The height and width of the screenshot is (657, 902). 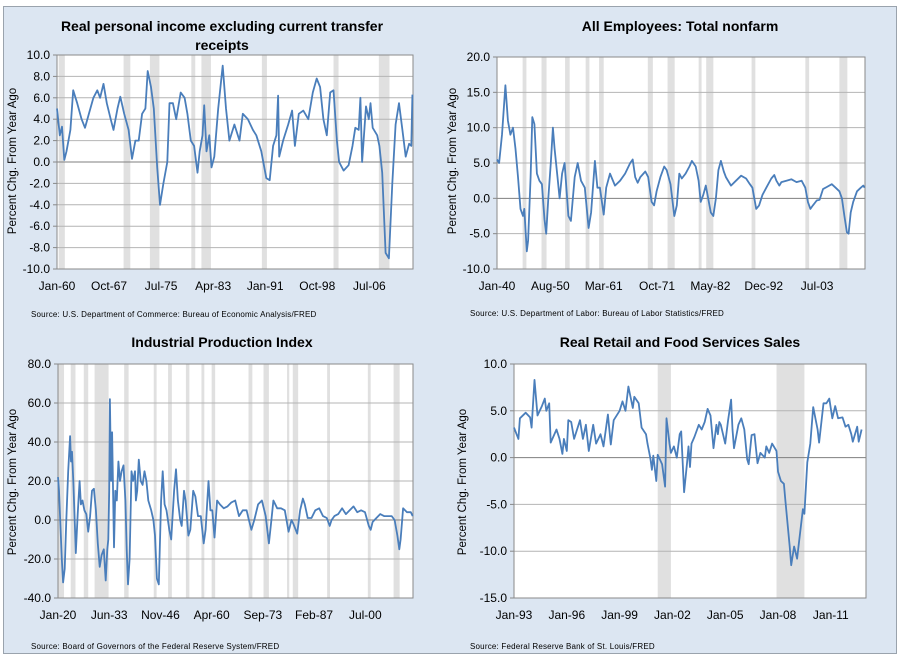 I want to click on chart-3-xtick-label: Apr-60, so click(x=212, y=615).